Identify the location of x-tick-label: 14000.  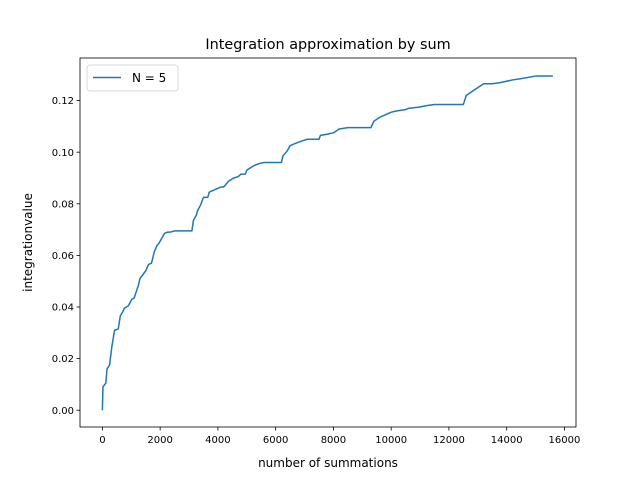
(507, 440).